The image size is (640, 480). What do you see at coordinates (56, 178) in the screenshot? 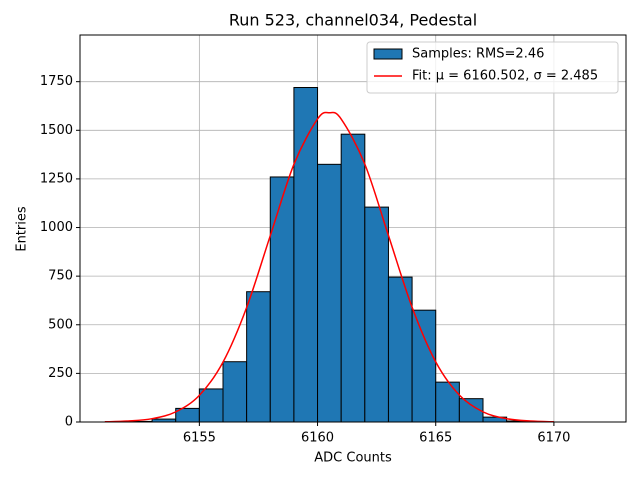
I see `y-tick-label: 1250` at bounding box center [56, 178].